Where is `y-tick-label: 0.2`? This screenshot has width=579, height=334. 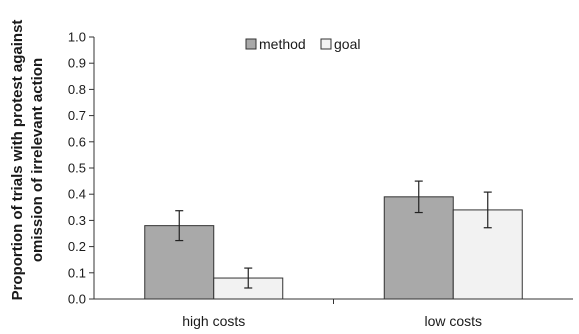 y-tick-label: 0.2 is located at coordinates (77, 246).